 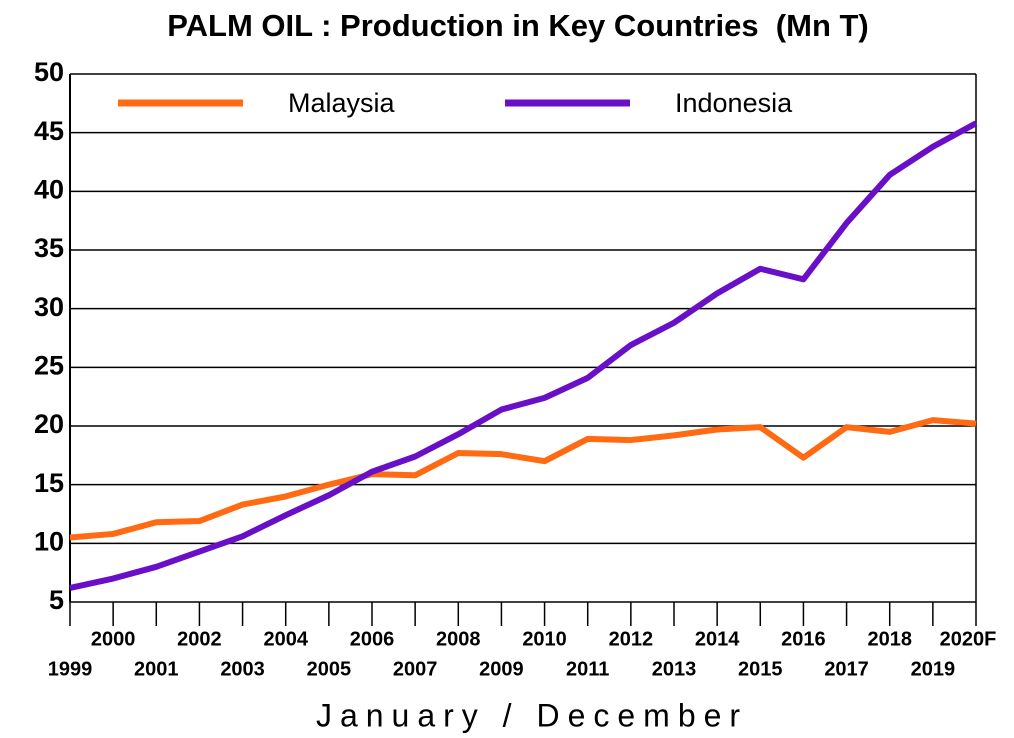 I want to click on legend-label: Malaysia, so click(x=342, y=103).